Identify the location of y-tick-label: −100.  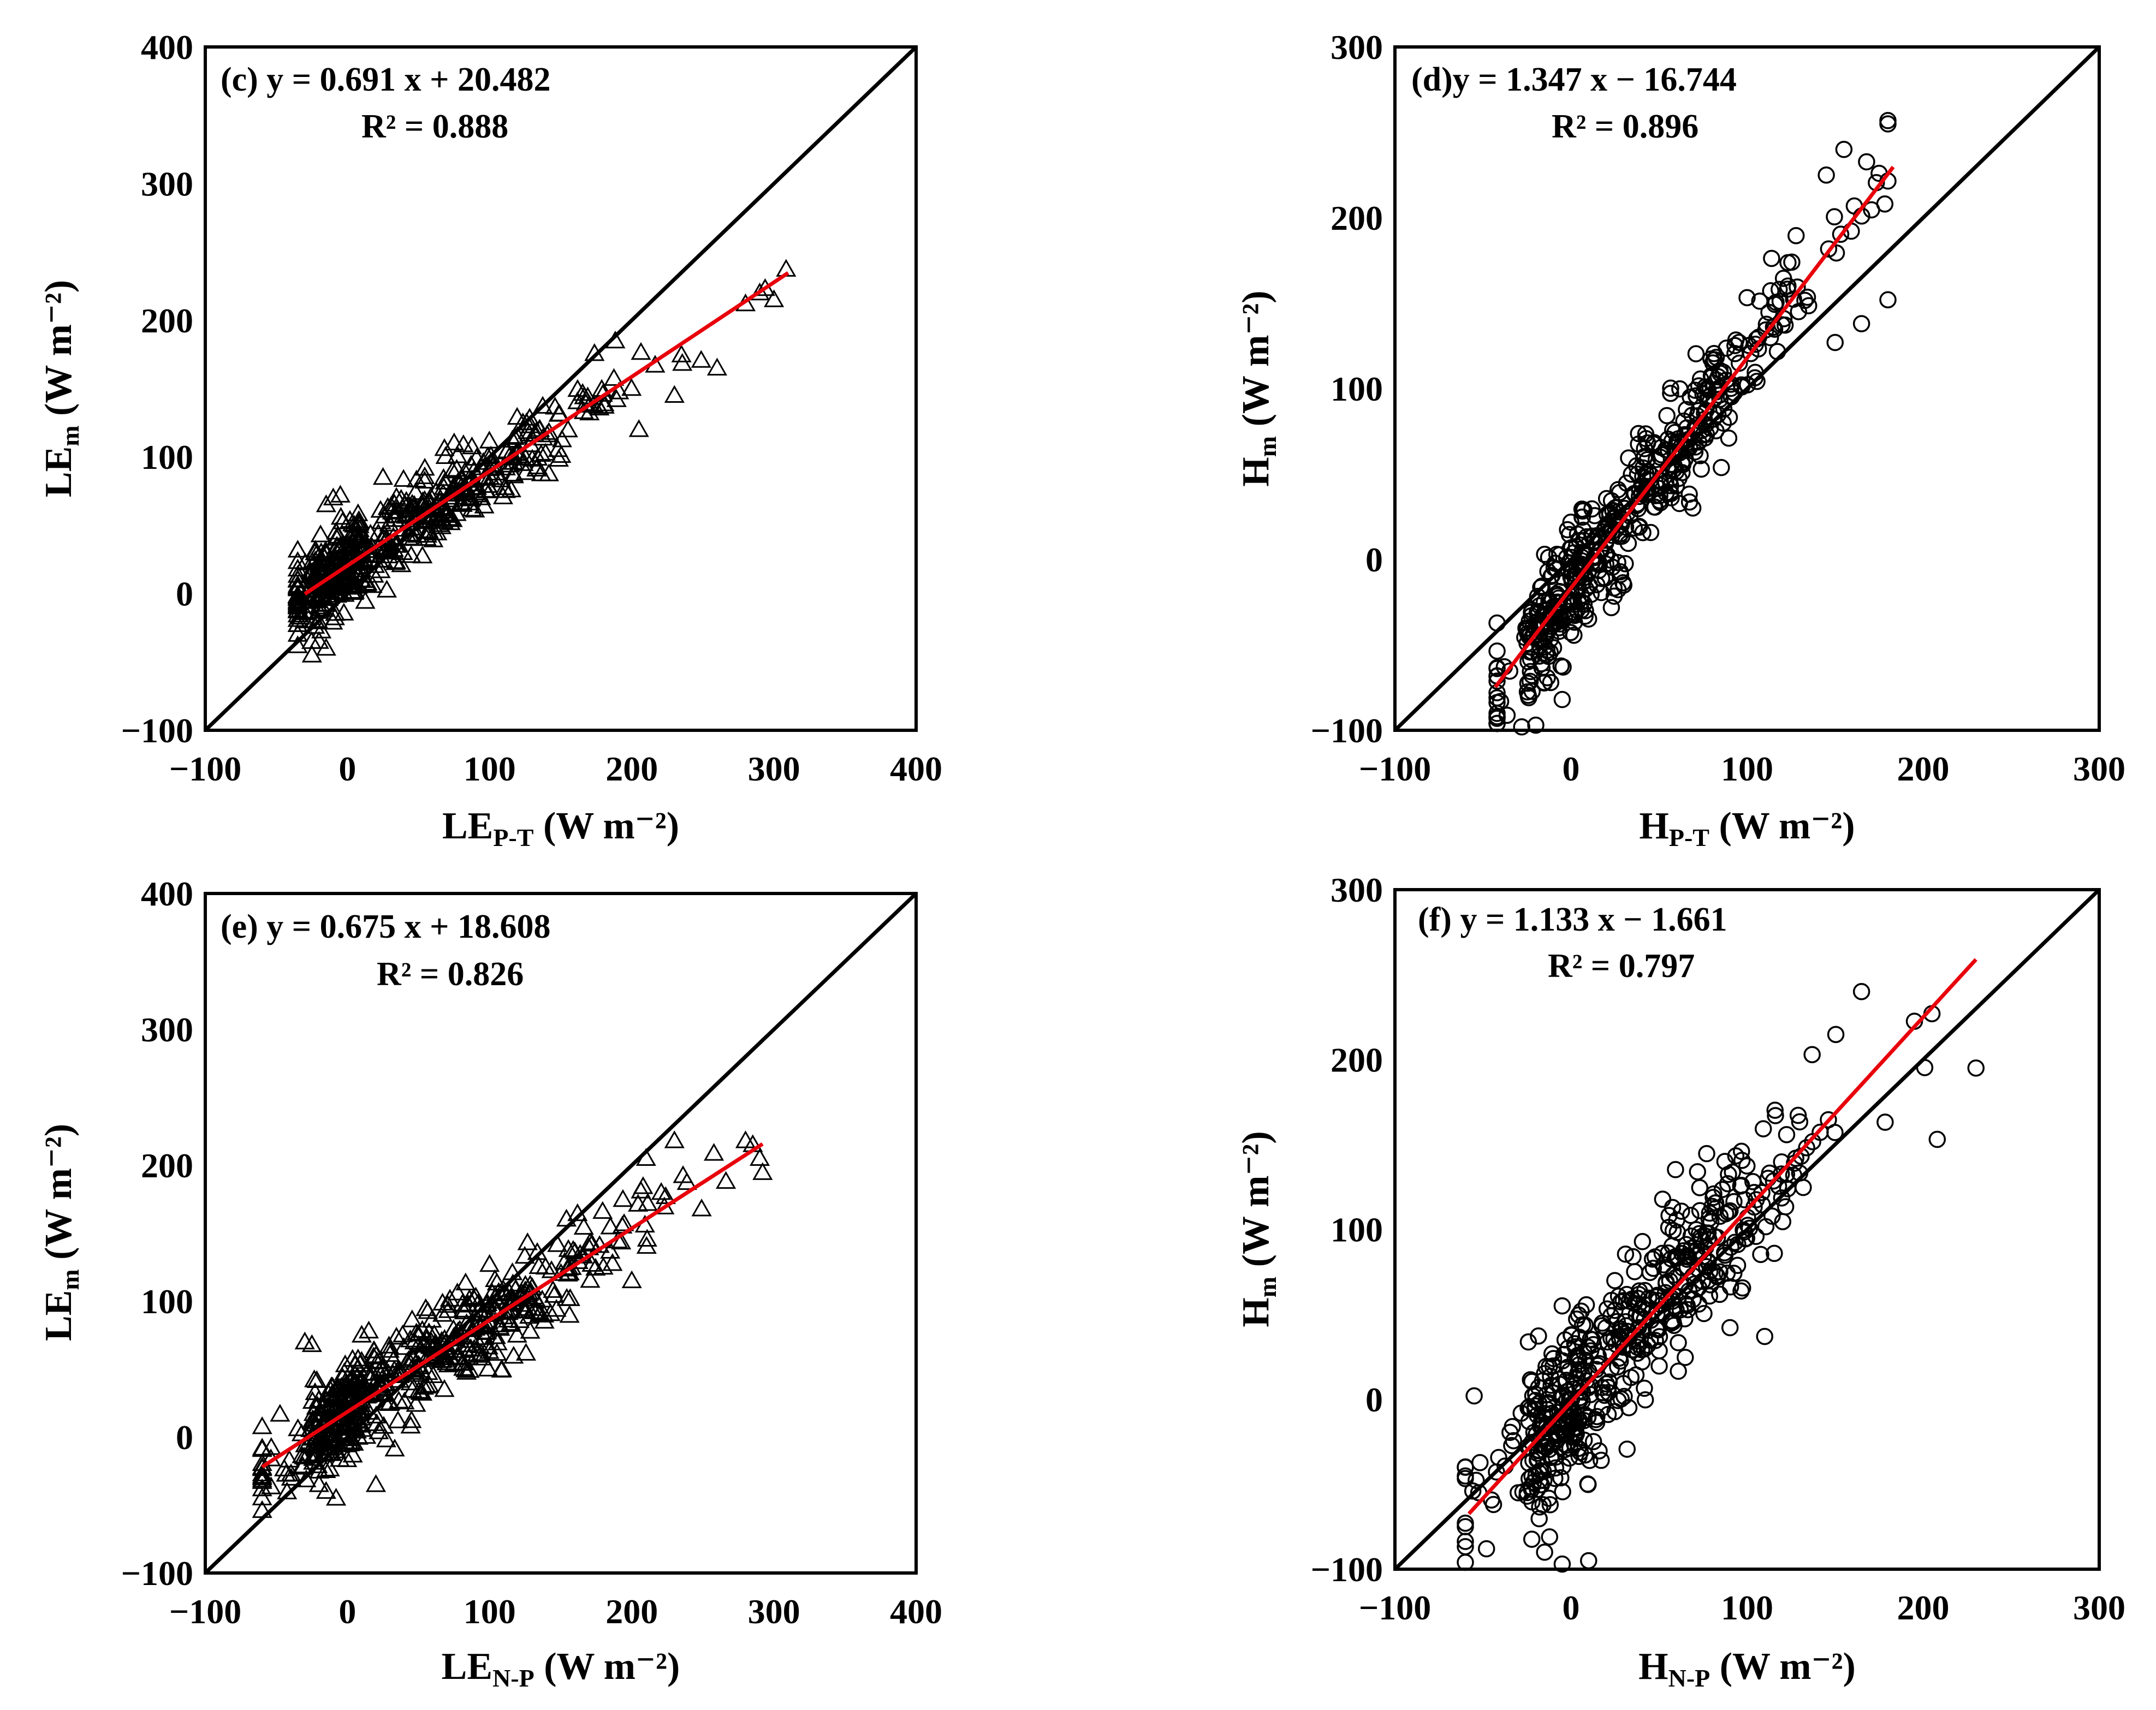
(1347, 730).